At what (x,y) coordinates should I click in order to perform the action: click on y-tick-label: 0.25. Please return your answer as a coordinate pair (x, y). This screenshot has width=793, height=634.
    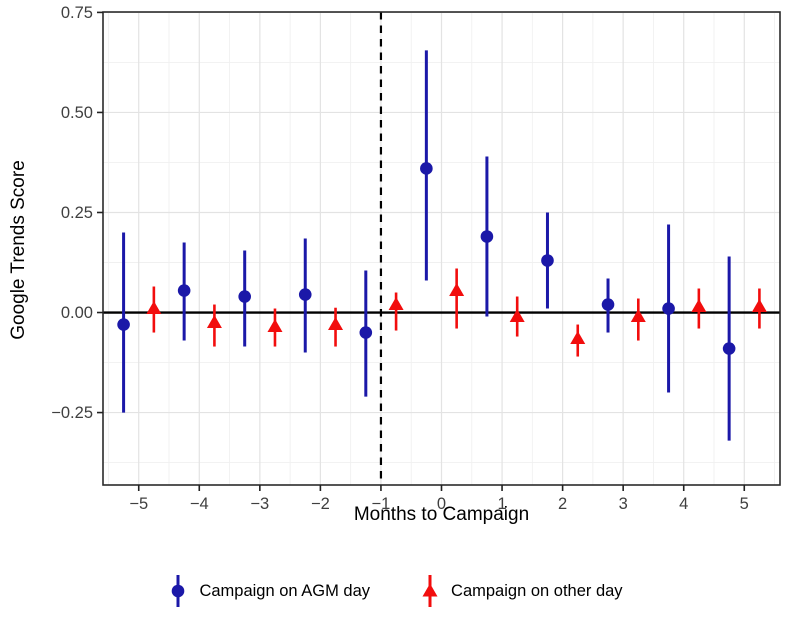
    Looking at the image, I should click on (77, 213).